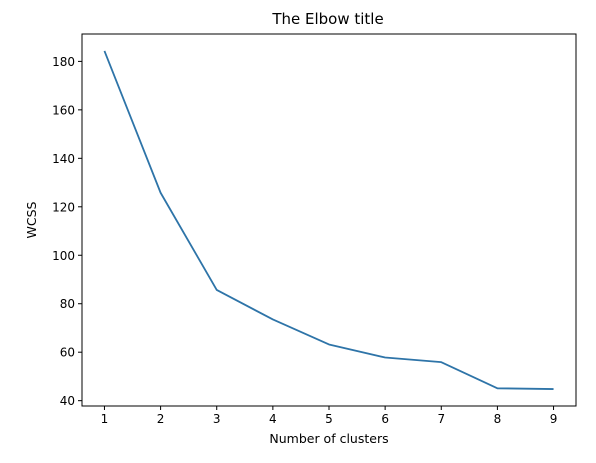 This screenshot has width=596, height=463. What do you see at coordinates (67, 304) in the screenshot?
I see `y-tick-label: 80` at bounding box center [67, 304].